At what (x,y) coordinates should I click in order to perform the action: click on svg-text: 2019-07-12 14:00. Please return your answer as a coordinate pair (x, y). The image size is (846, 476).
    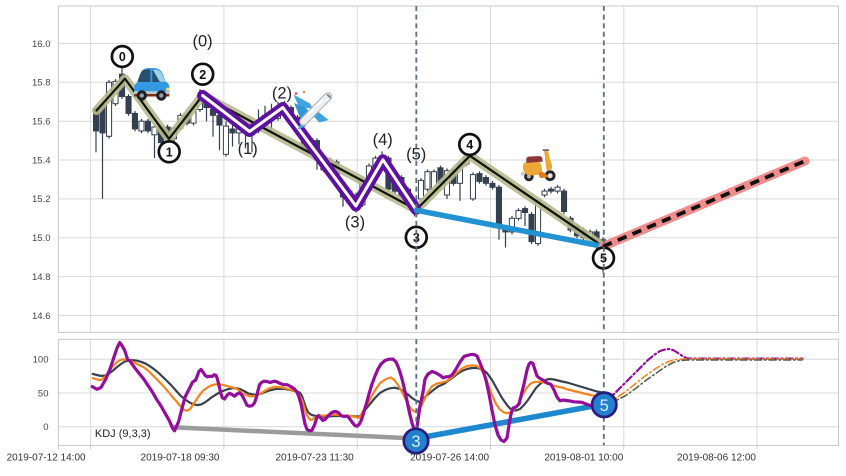
    Looking at the image, I should click on (46, 458).